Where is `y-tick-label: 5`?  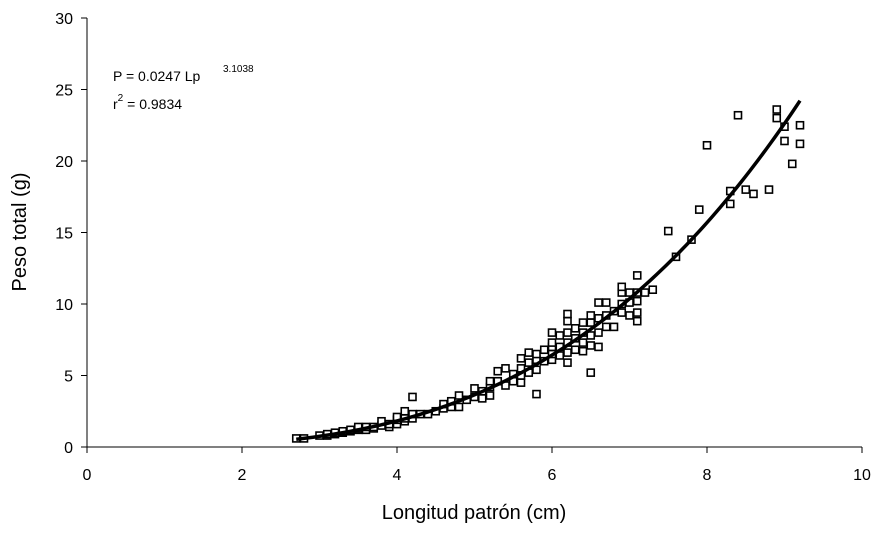
y-tick-label: 5 is located at coordinates (68, 377).